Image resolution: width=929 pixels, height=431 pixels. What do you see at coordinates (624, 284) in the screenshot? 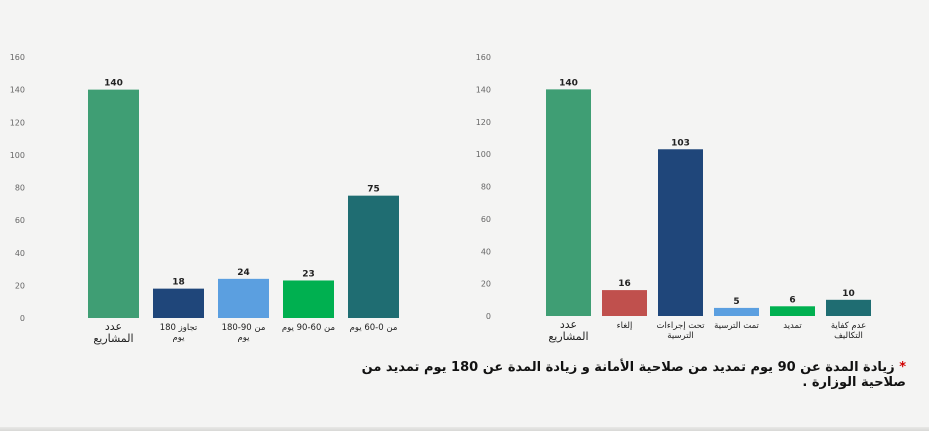
I see `data-label: 16` at bounding box center [624, 284].